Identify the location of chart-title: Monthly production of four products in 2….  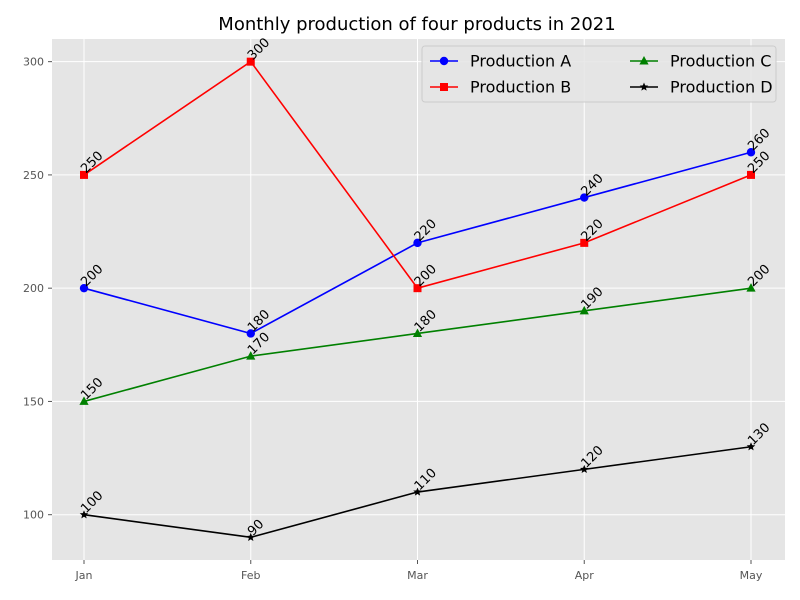
(416, 24).